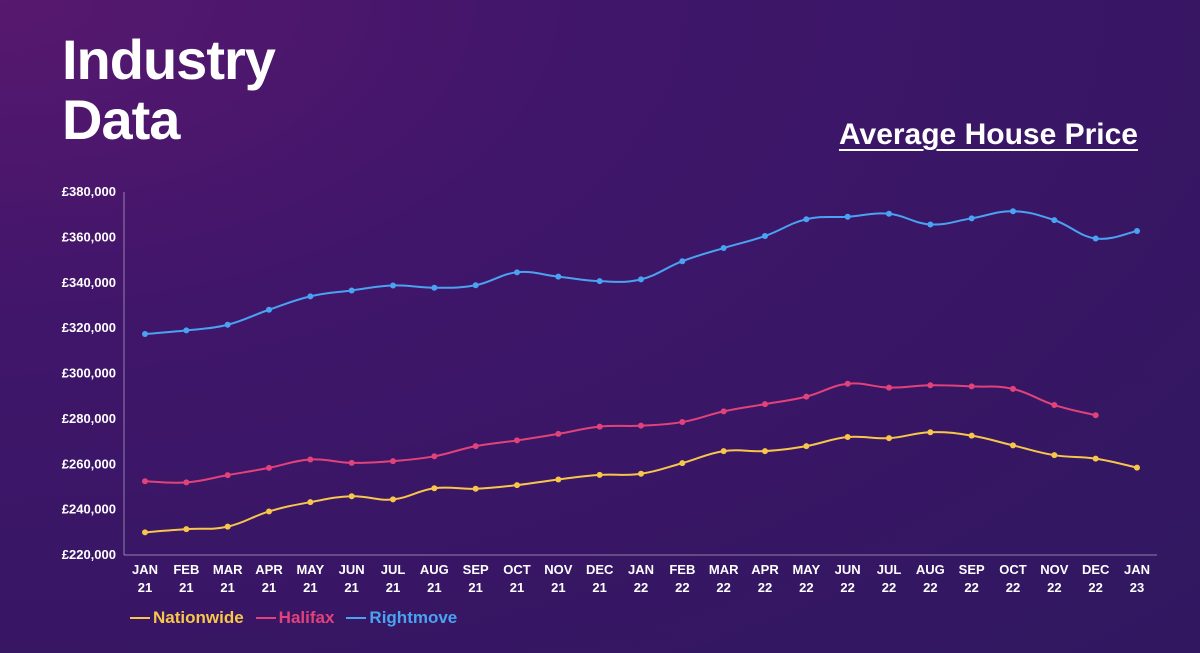  Describe the element at coordinates (169, 59) in the screenshot. I see `page-title-line1: Industry` at that location.